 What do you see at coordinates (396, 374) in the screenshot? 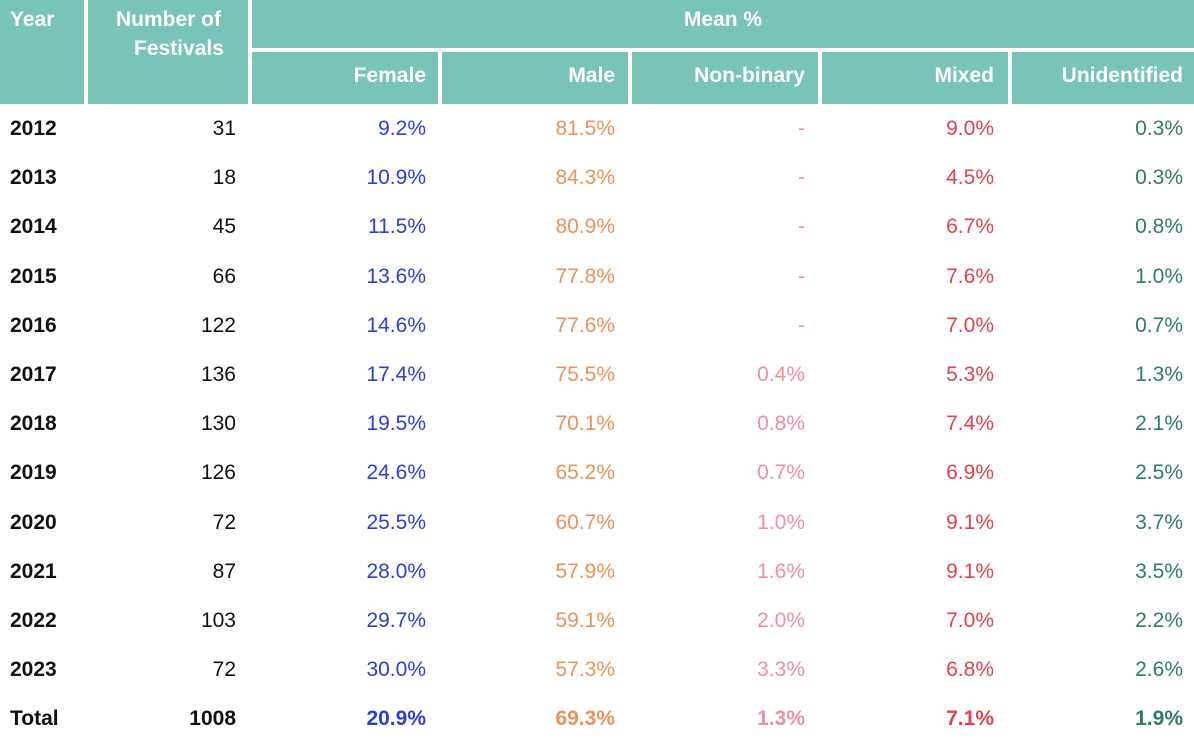
I see `cell-female: 17.4%` at bounding box center [396, 374].